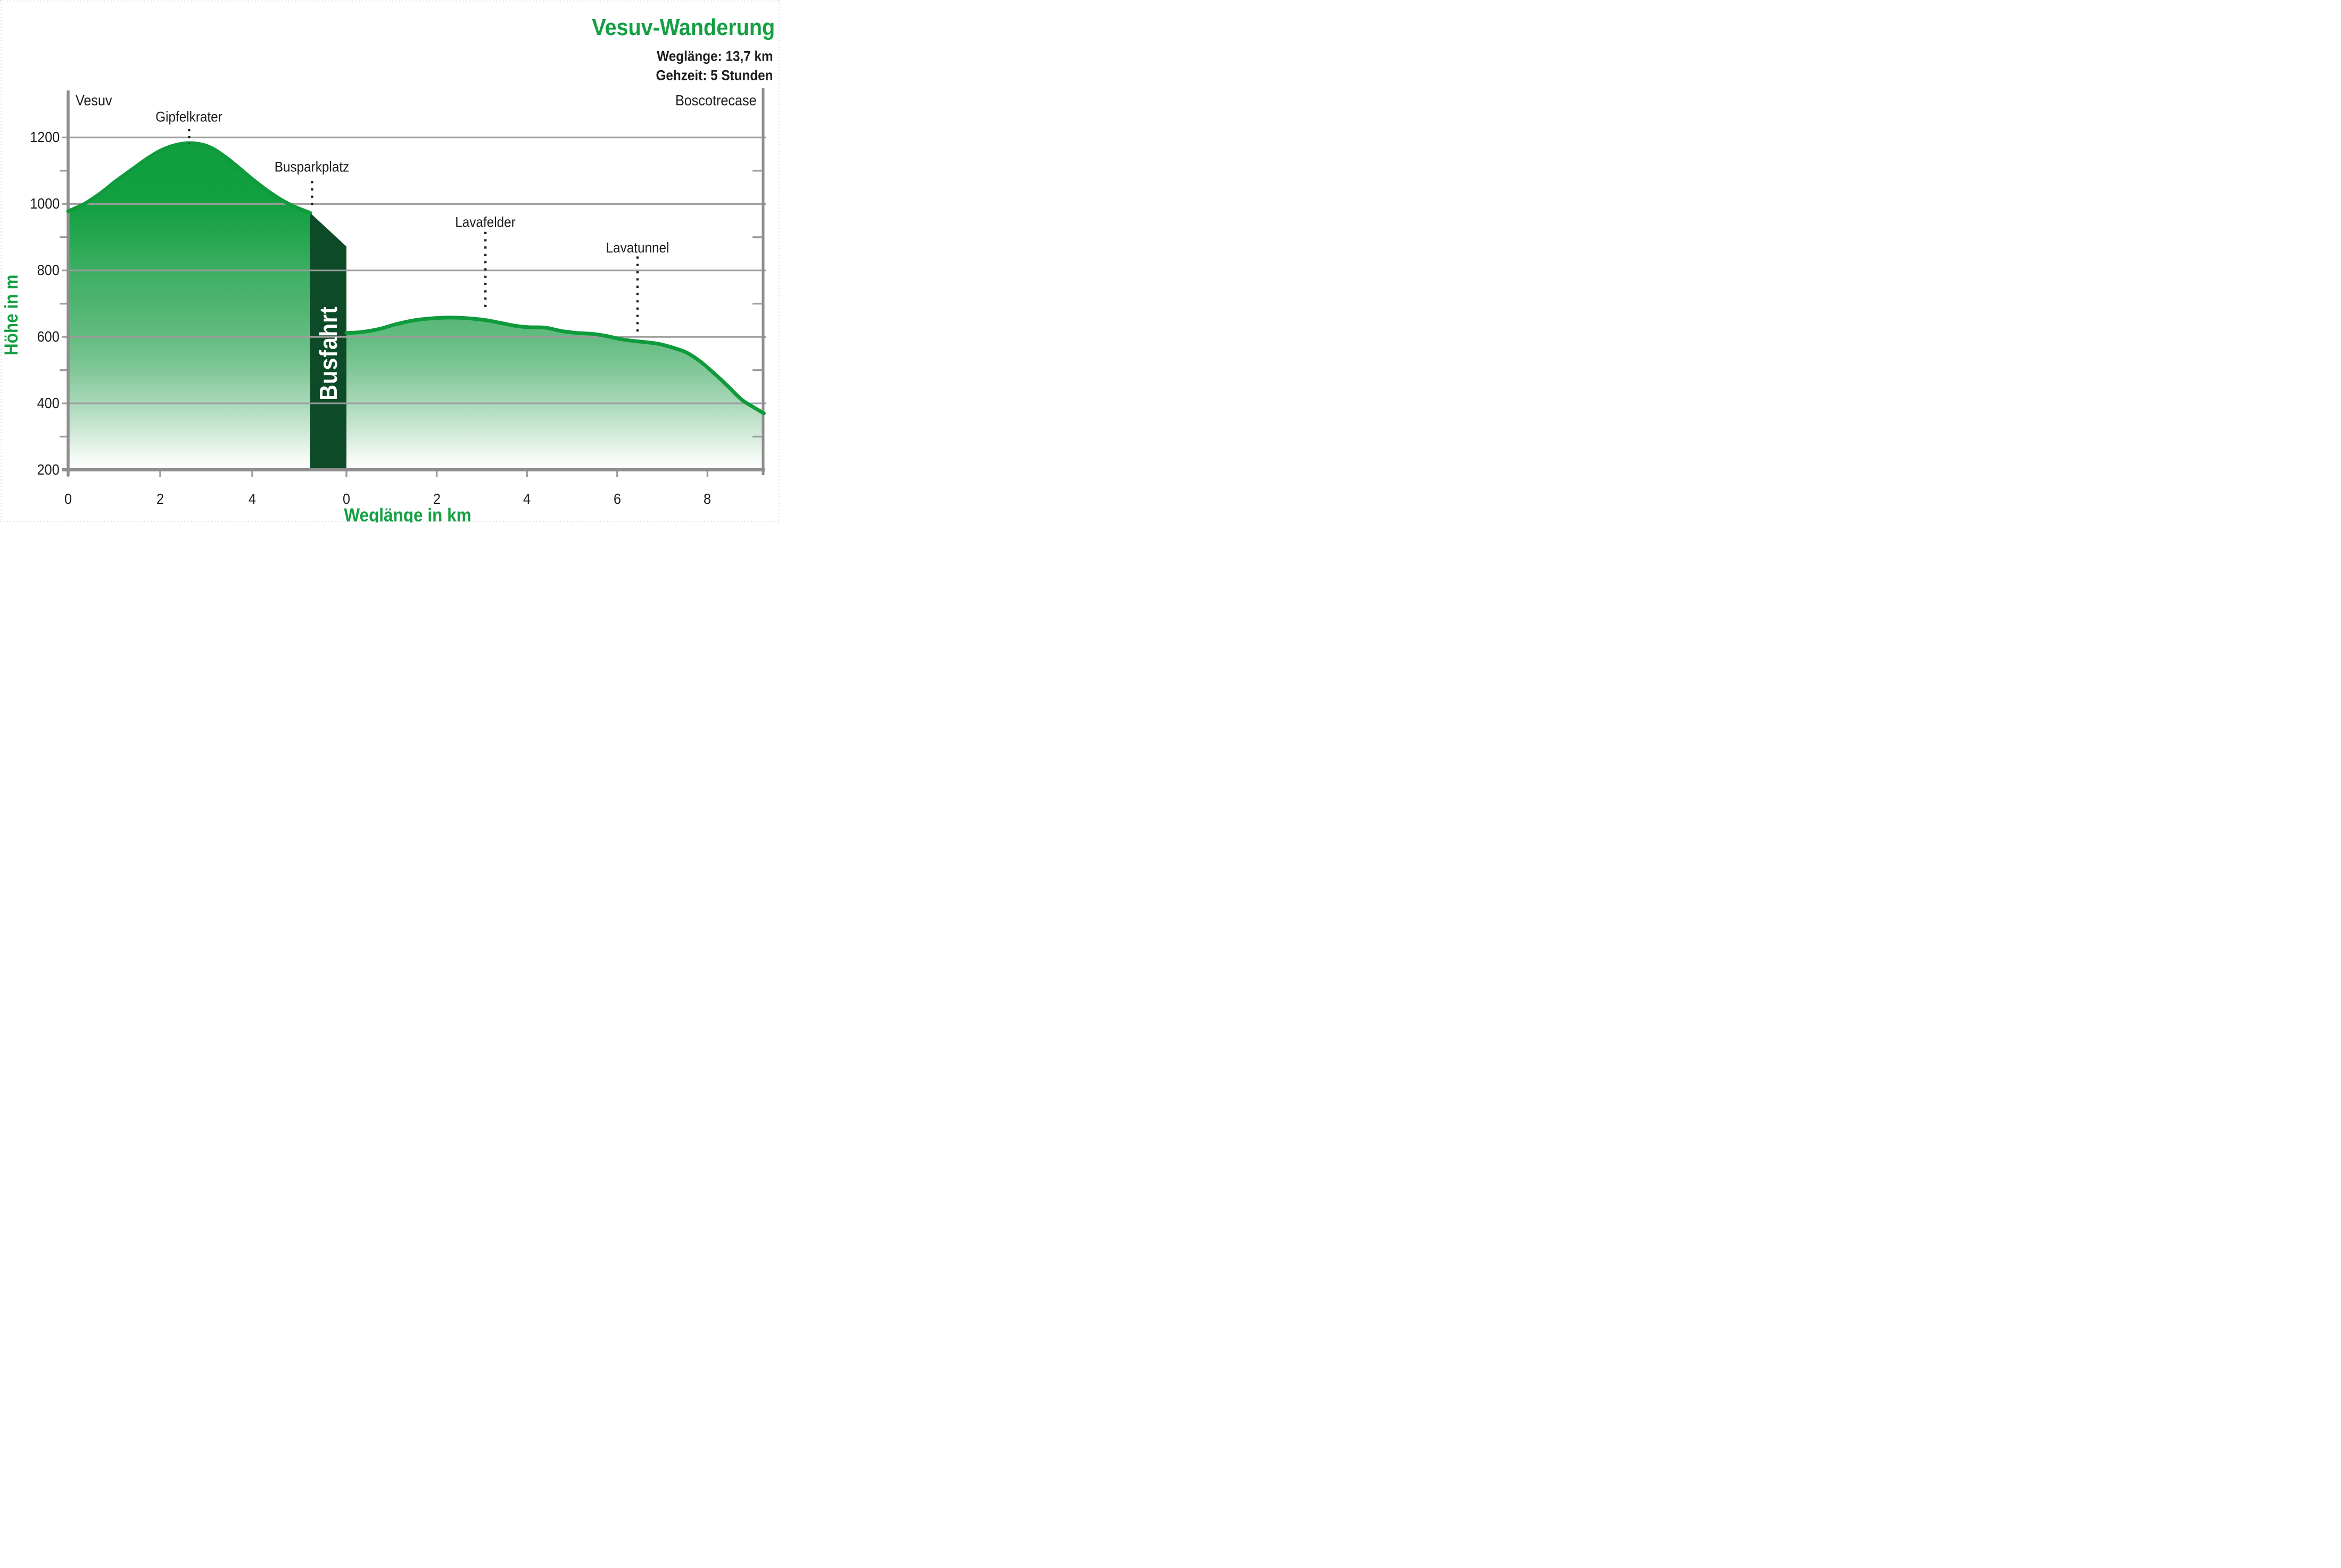  What do you see at coordinates (11, 315) in the screenshot?
I see `y-axis-title: Höhe in m` at bounding box center [11, 315].